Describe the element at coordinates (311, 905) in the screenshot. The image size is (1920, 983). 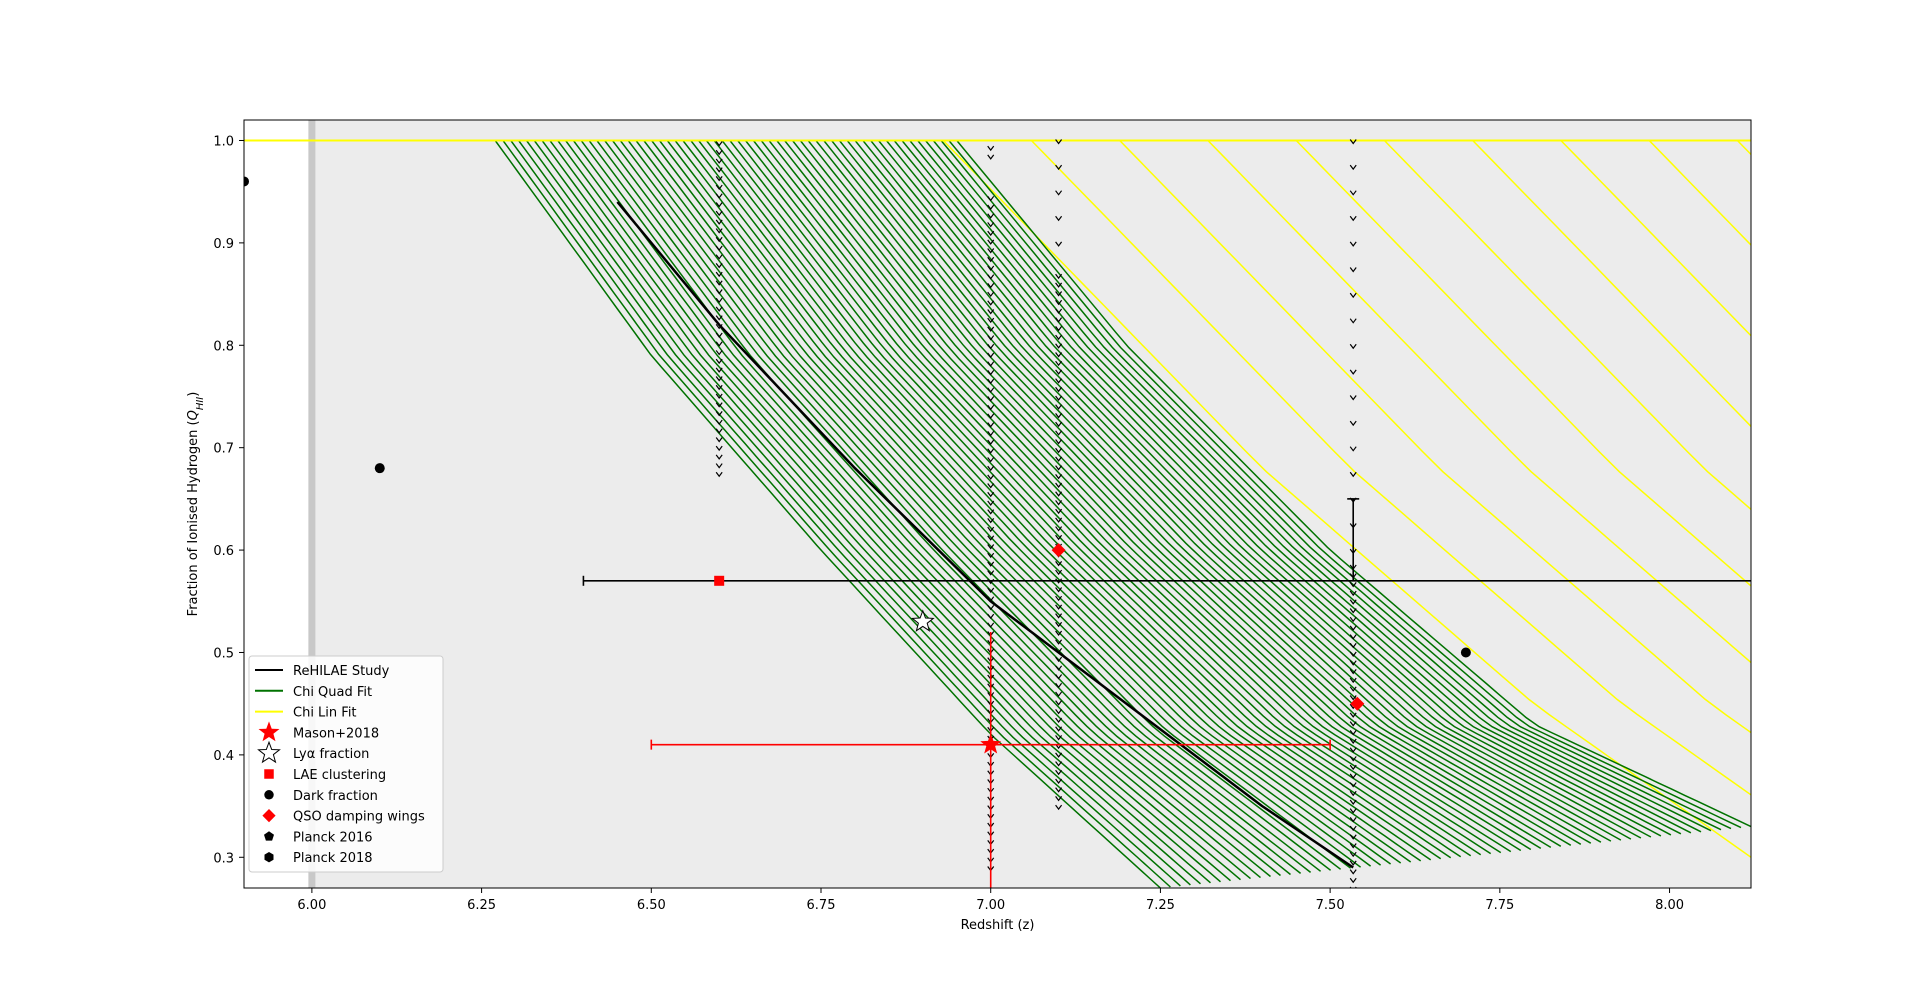
I see `x-tick-label: 6.00` at that location.